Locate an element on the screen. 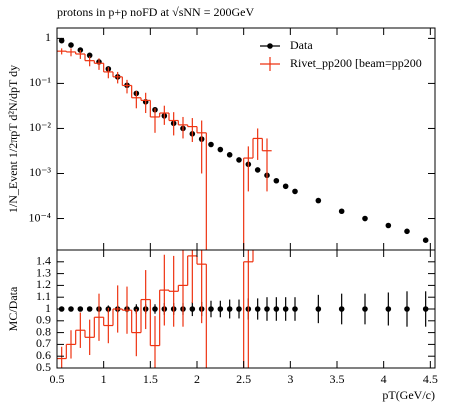  x-tick-label: 4.5 is located at coordinates (430, 379).